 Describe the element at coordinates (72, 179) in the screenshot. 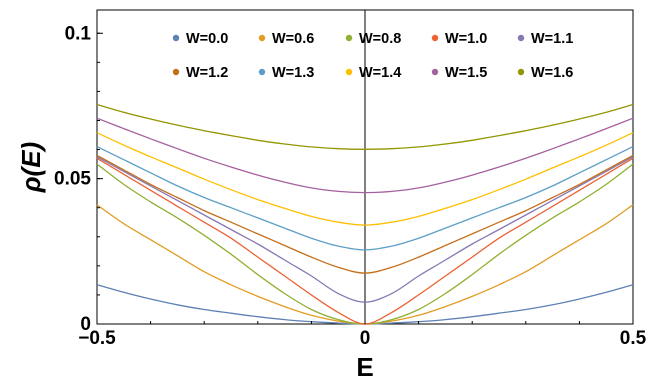

I see `y-tick-label-1: 0.05` at that location.